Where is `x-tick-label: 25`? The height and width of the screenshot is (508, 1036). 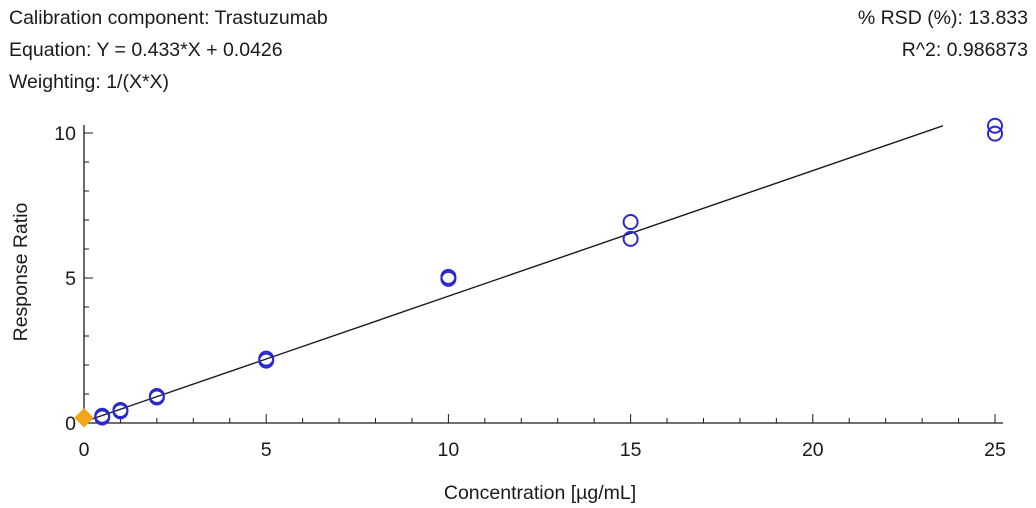 x-tick-label: 25 is located at coordinates (995, 450).